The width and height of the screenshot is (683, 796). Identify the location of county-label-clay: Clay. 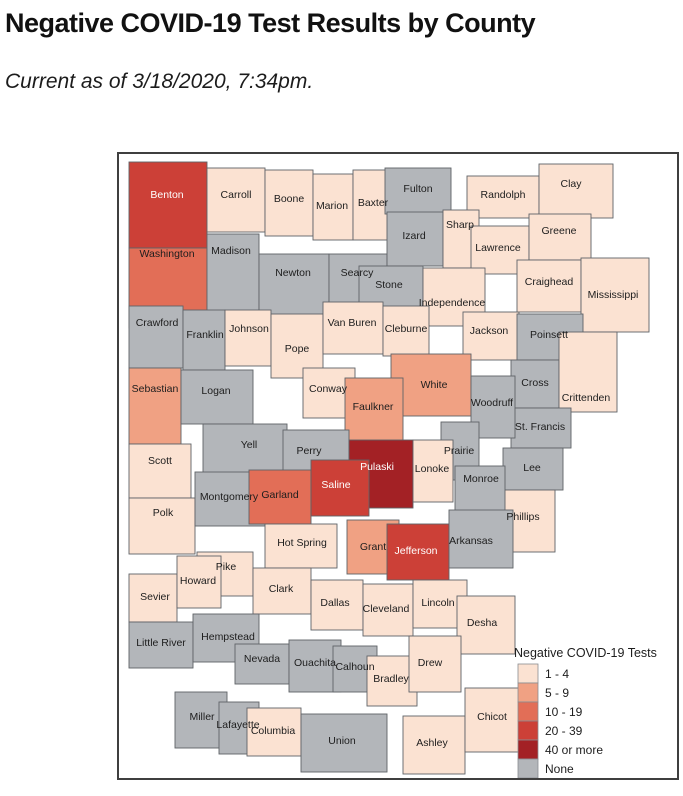
(571, 184).